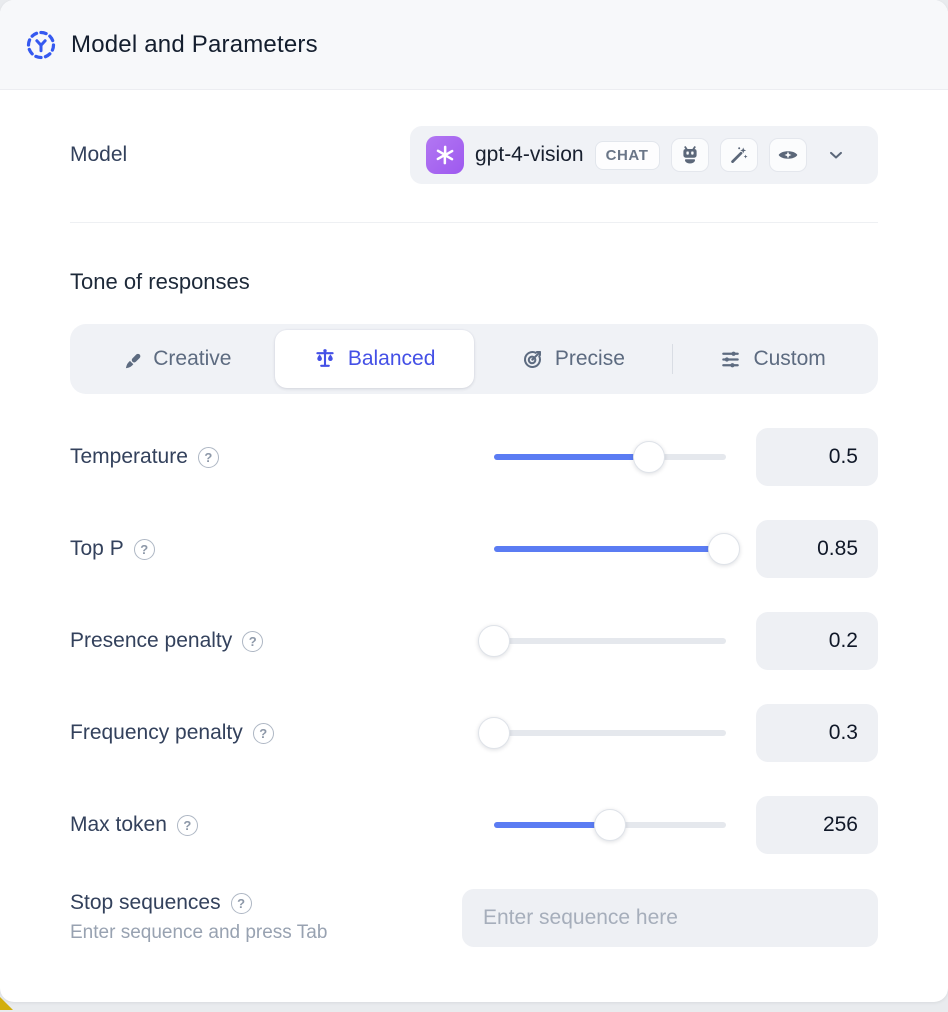  I want to click on max-token-slider, so click(610, 825).